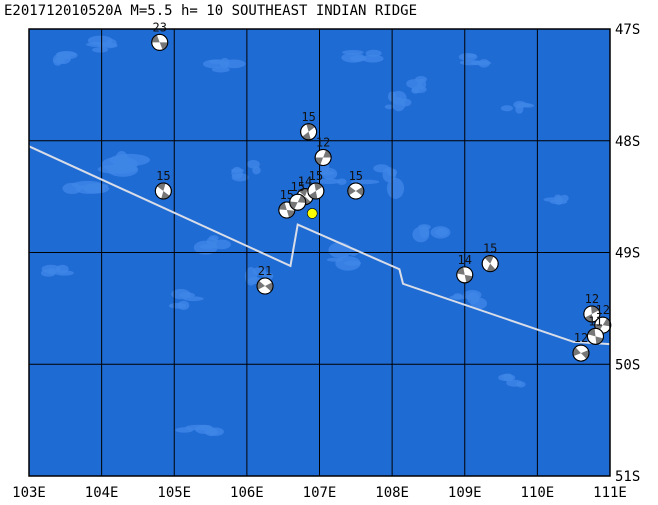 The height and width of the screenshot is (505, 658). I want to click on longitude-label: 104E, so click(102, 493).